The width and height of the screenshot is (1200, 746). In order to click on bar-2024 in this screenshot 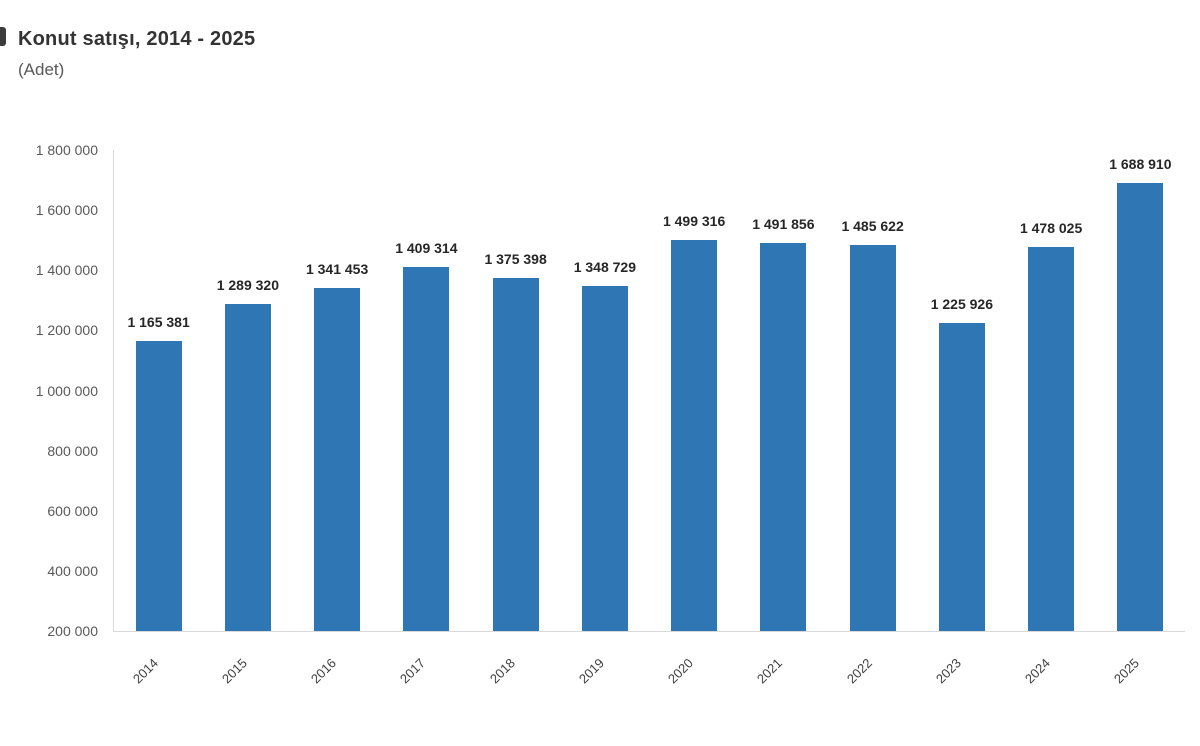, I will do `click(1051, 438)`.